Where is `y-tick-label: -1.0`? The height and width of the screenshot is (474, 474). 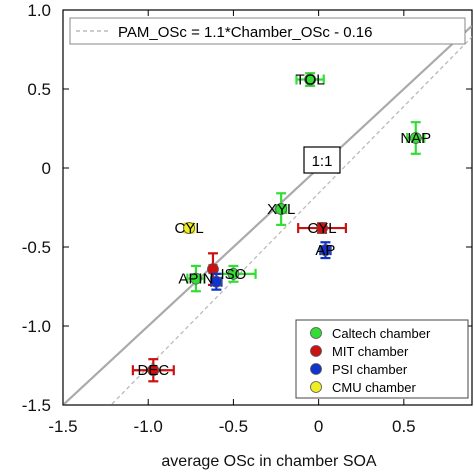
y-tick-label: -1.0 is located at coordinates (36, 326).